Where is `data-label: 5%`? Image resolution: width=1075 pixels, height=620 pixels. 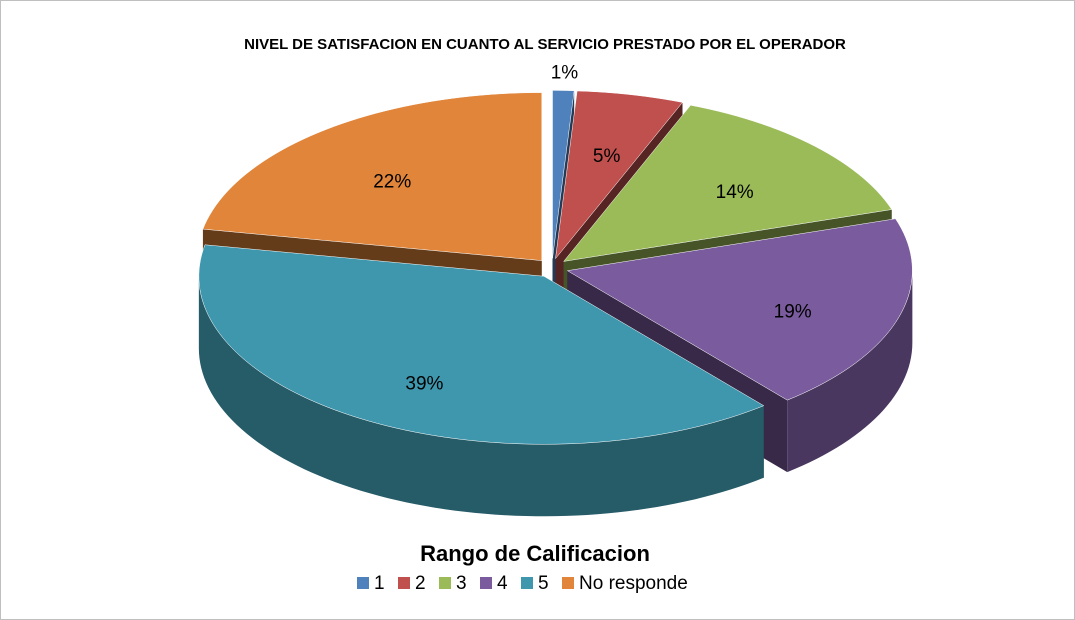
data-label: 5% is located at coordinates (607, 156).